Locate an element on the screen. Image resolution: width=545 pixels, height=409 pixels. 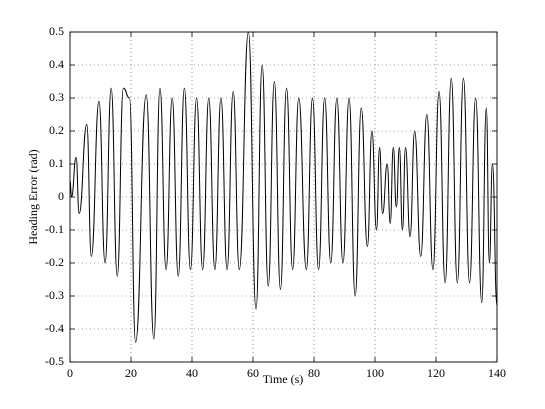
y-tick-label: -0.1 is located at coordinates (54, 229).